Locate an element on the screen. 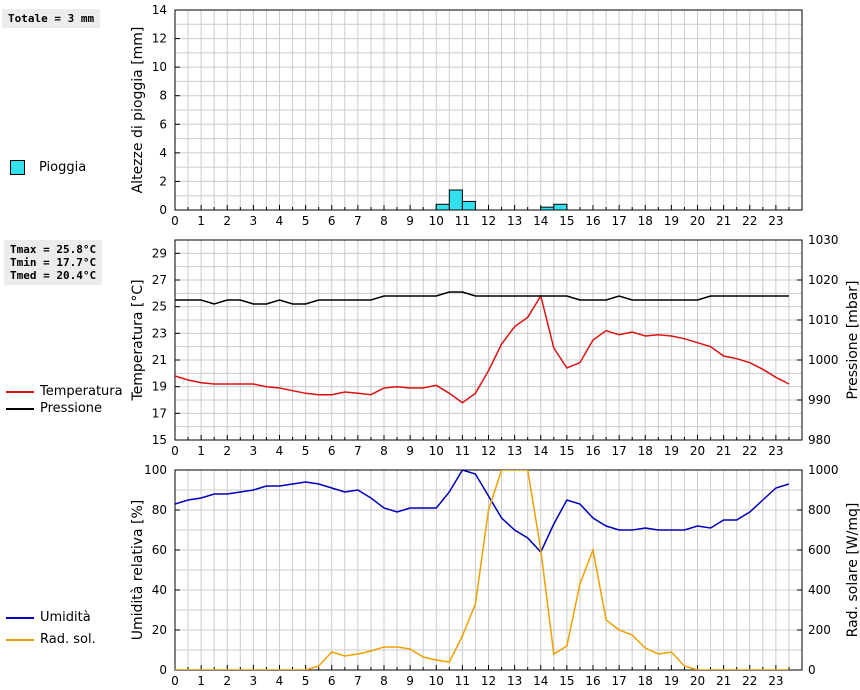 The height and width of the screenshot is (690, 860). y2-tick-label: 800 is located at coordinates (819, 510).